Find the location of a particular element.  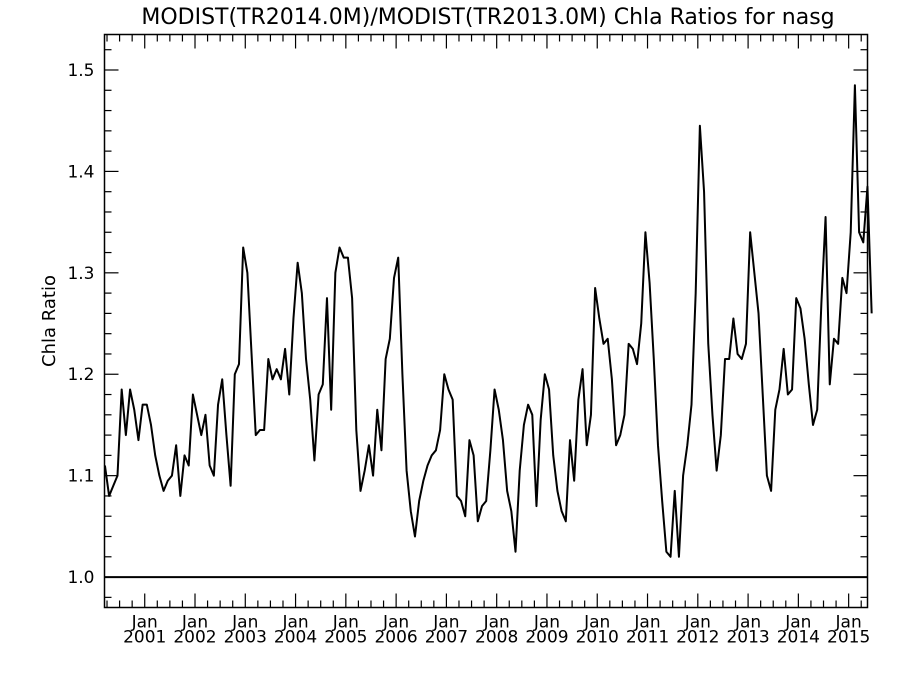

x-tick-year-label: 2011 is located at coordinates (647, 638).